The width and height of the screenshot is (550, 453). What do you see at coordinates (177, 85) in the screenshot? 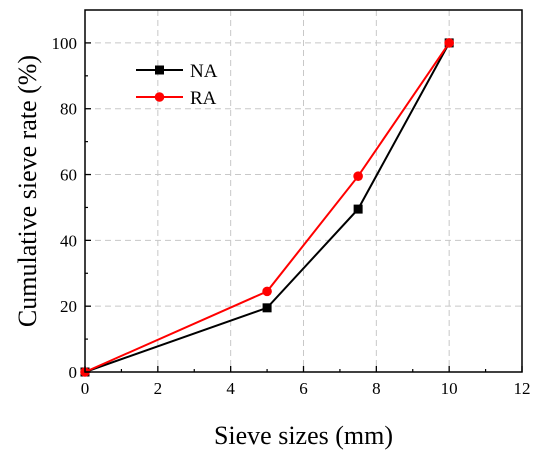
I see `legend: NA RA` at bounding box center [177, 85].